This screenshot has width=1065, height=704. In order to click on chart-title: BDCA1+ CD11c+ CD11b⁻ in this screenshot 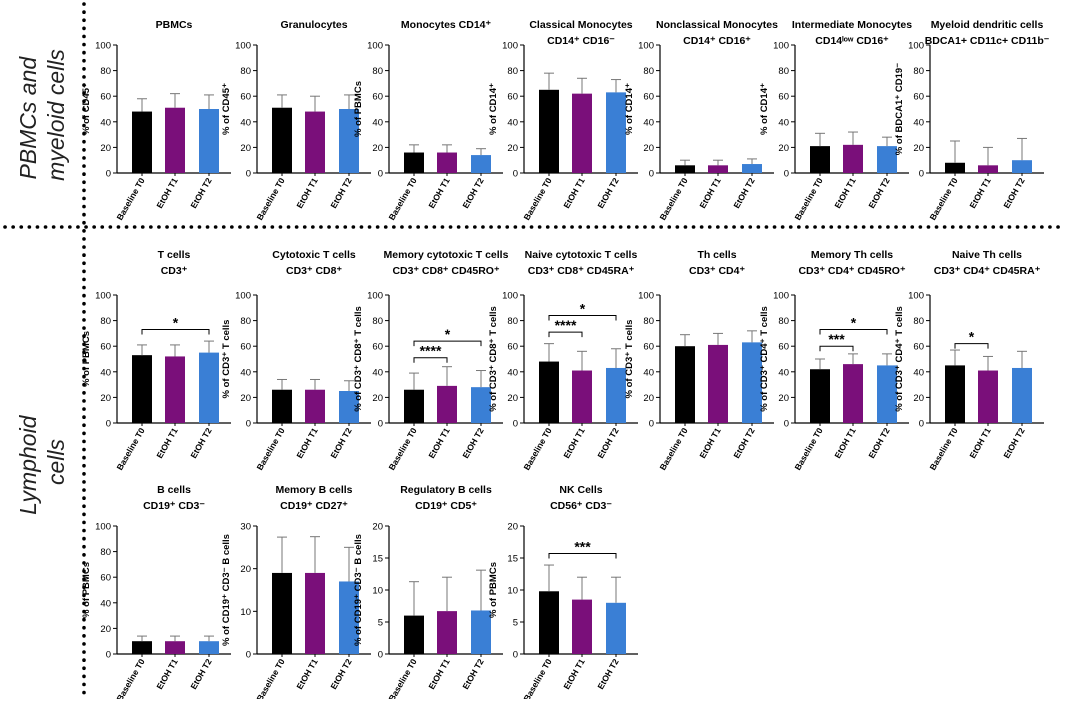, I will do `click(987, 41)`.